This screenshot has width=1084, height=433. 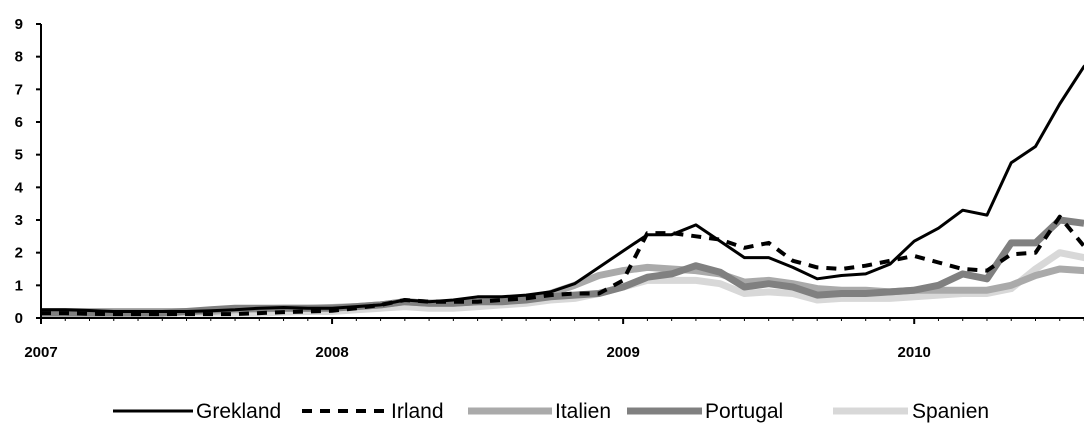 I want to click on legend-label-grekland: Grekland, so click(x=238, y=411).